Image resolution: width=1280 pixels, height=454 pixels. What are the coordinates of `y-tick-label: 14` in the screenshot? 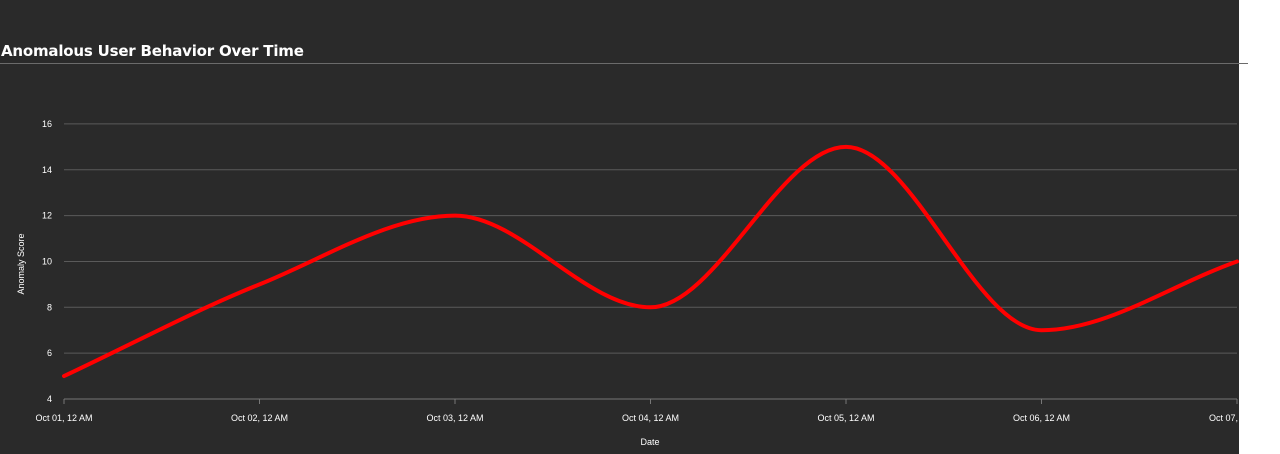 It's located at (47, 170).